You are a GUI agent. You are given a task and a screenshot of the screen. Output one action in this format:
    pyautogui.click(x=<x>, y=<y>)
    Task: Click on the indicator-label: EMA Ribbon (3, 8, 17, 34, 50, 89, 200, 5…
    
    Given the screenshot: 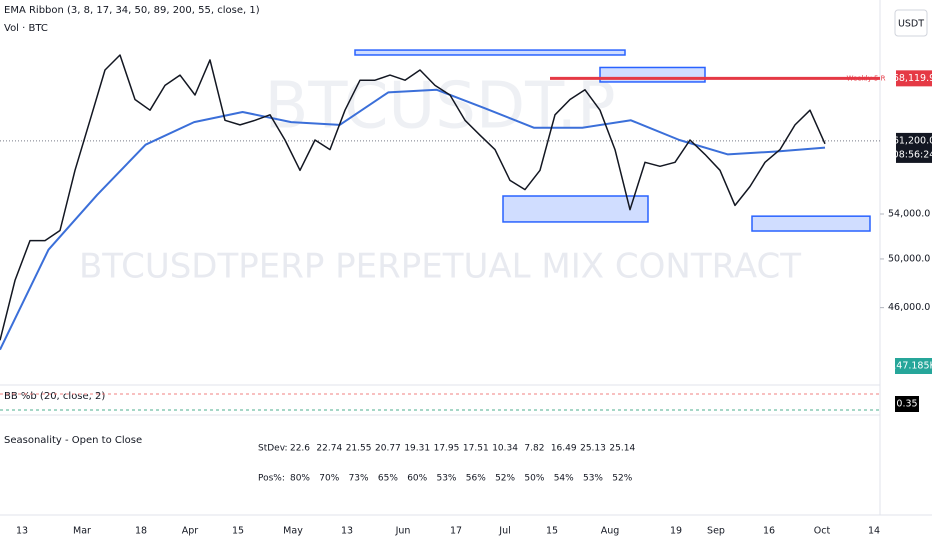 What is the action you would take?
    pyautogui.click(x=132, y=10)
    